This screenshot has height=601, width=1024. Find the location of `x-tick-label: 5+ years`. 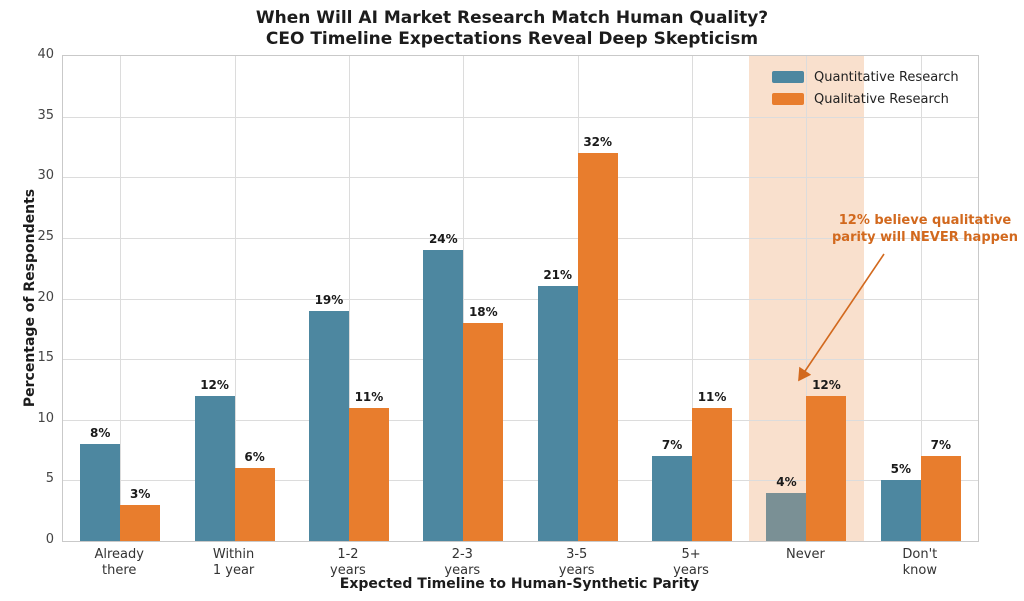

x-tick-label: 5+ years is located at coordinates (691, 562).